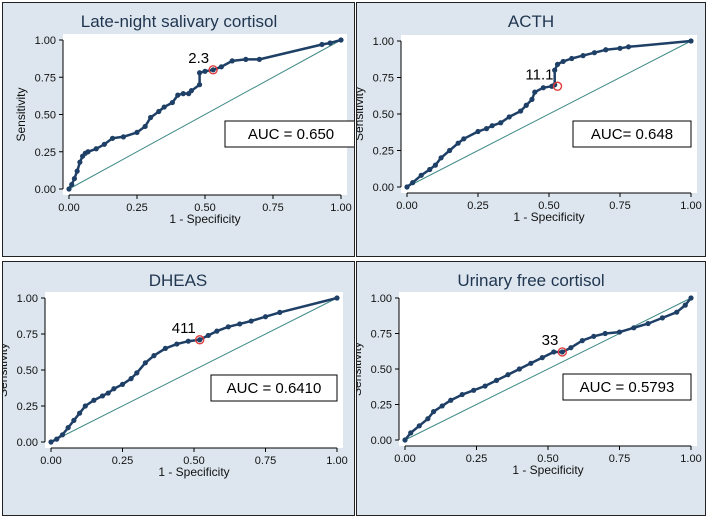 The height and width of the screenshot is (519, 708). I want to click on auc-label: AUC = 0.5793, so click(627, 387).